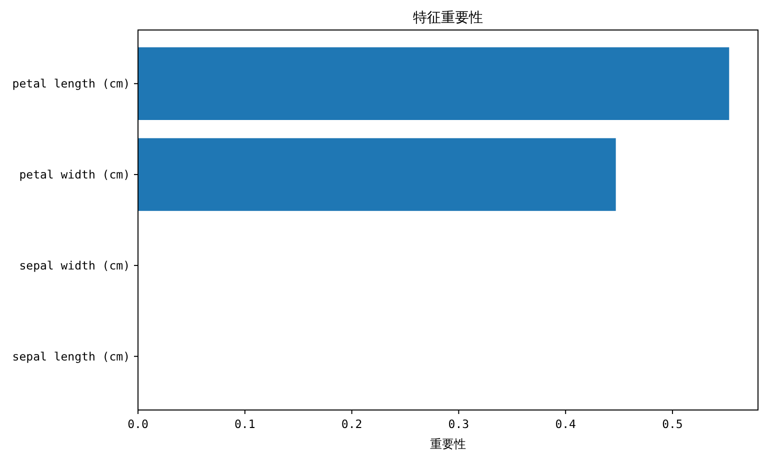  Describe the element at coordinates (74, 175) in the screenshot. I see `y-tick-label: petal width (cm)` at that location.